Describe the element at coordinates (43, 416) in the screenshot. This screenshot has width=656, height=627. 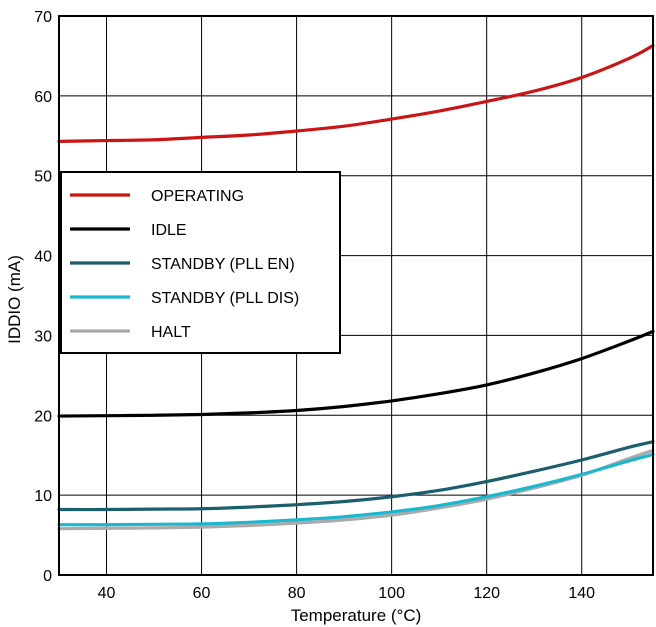
I see `y-tick-label: 20` at that location.